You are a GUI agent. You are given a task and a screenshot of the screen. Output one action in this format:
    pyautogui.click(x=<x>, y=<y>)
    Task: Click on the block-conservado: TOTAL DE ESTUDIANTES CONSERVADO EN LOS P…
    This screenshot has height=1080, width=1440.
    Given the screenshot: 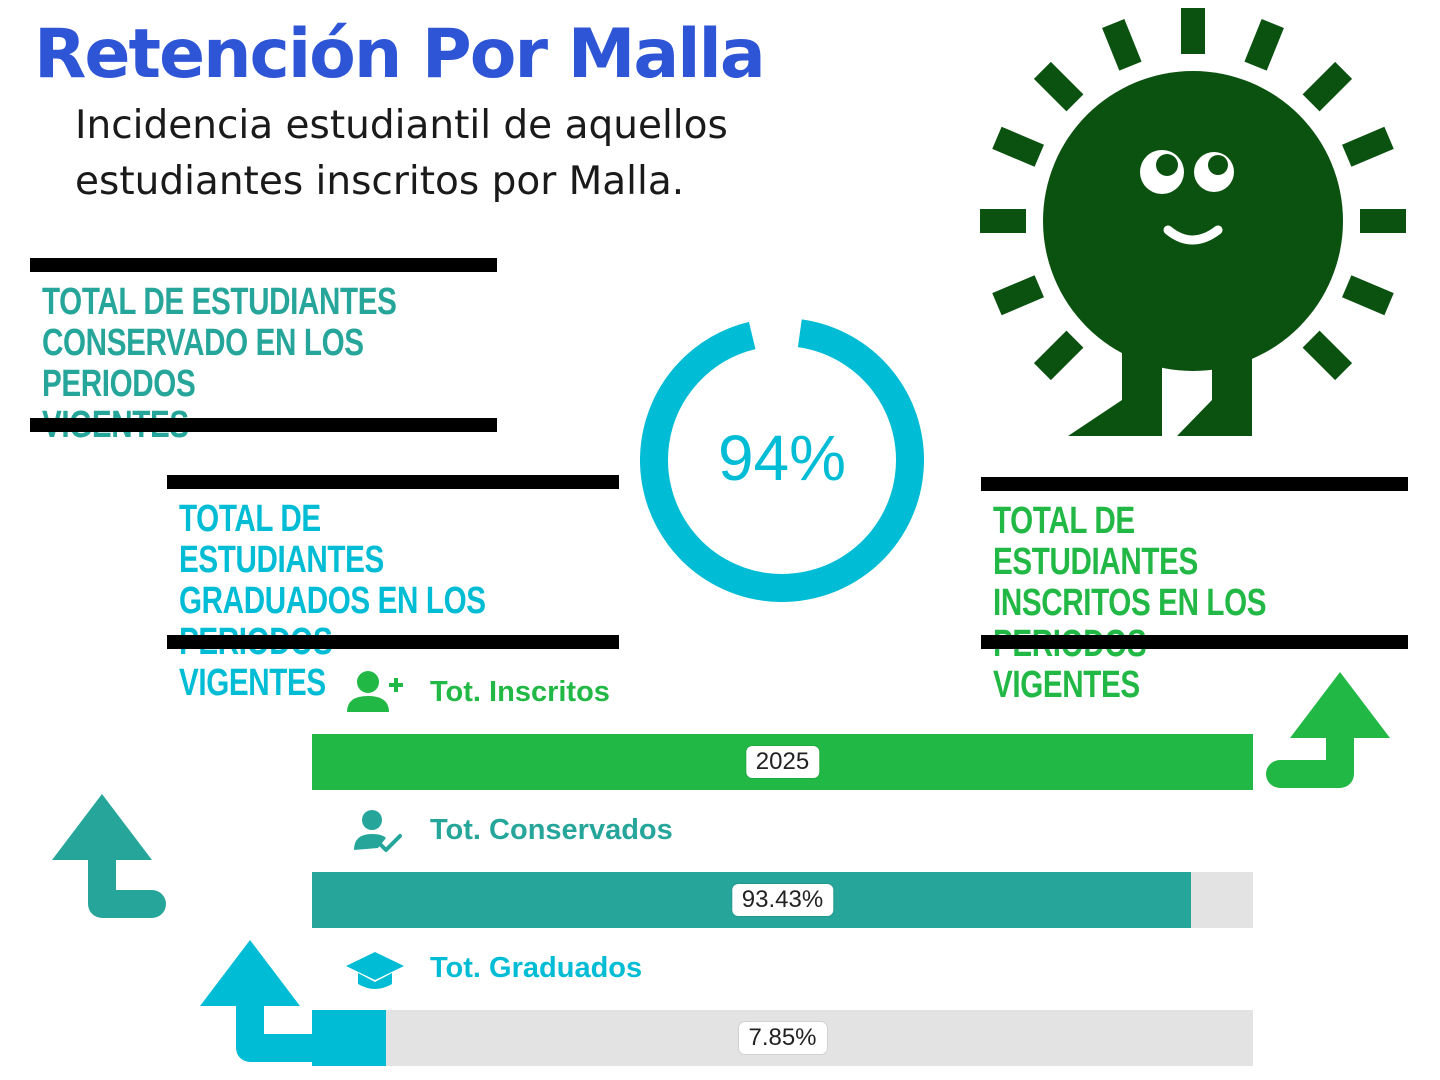 What is the action you would take?
    pyautogui.click(x=263, y=352)
    